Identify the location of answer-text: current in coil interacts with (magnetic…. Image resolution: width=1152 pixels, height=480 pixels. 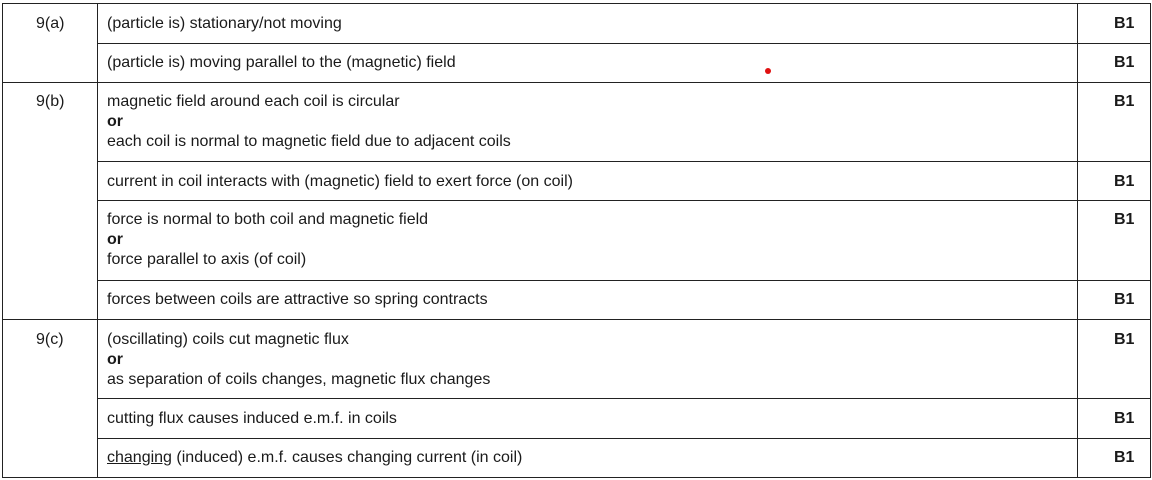
(587, 182).